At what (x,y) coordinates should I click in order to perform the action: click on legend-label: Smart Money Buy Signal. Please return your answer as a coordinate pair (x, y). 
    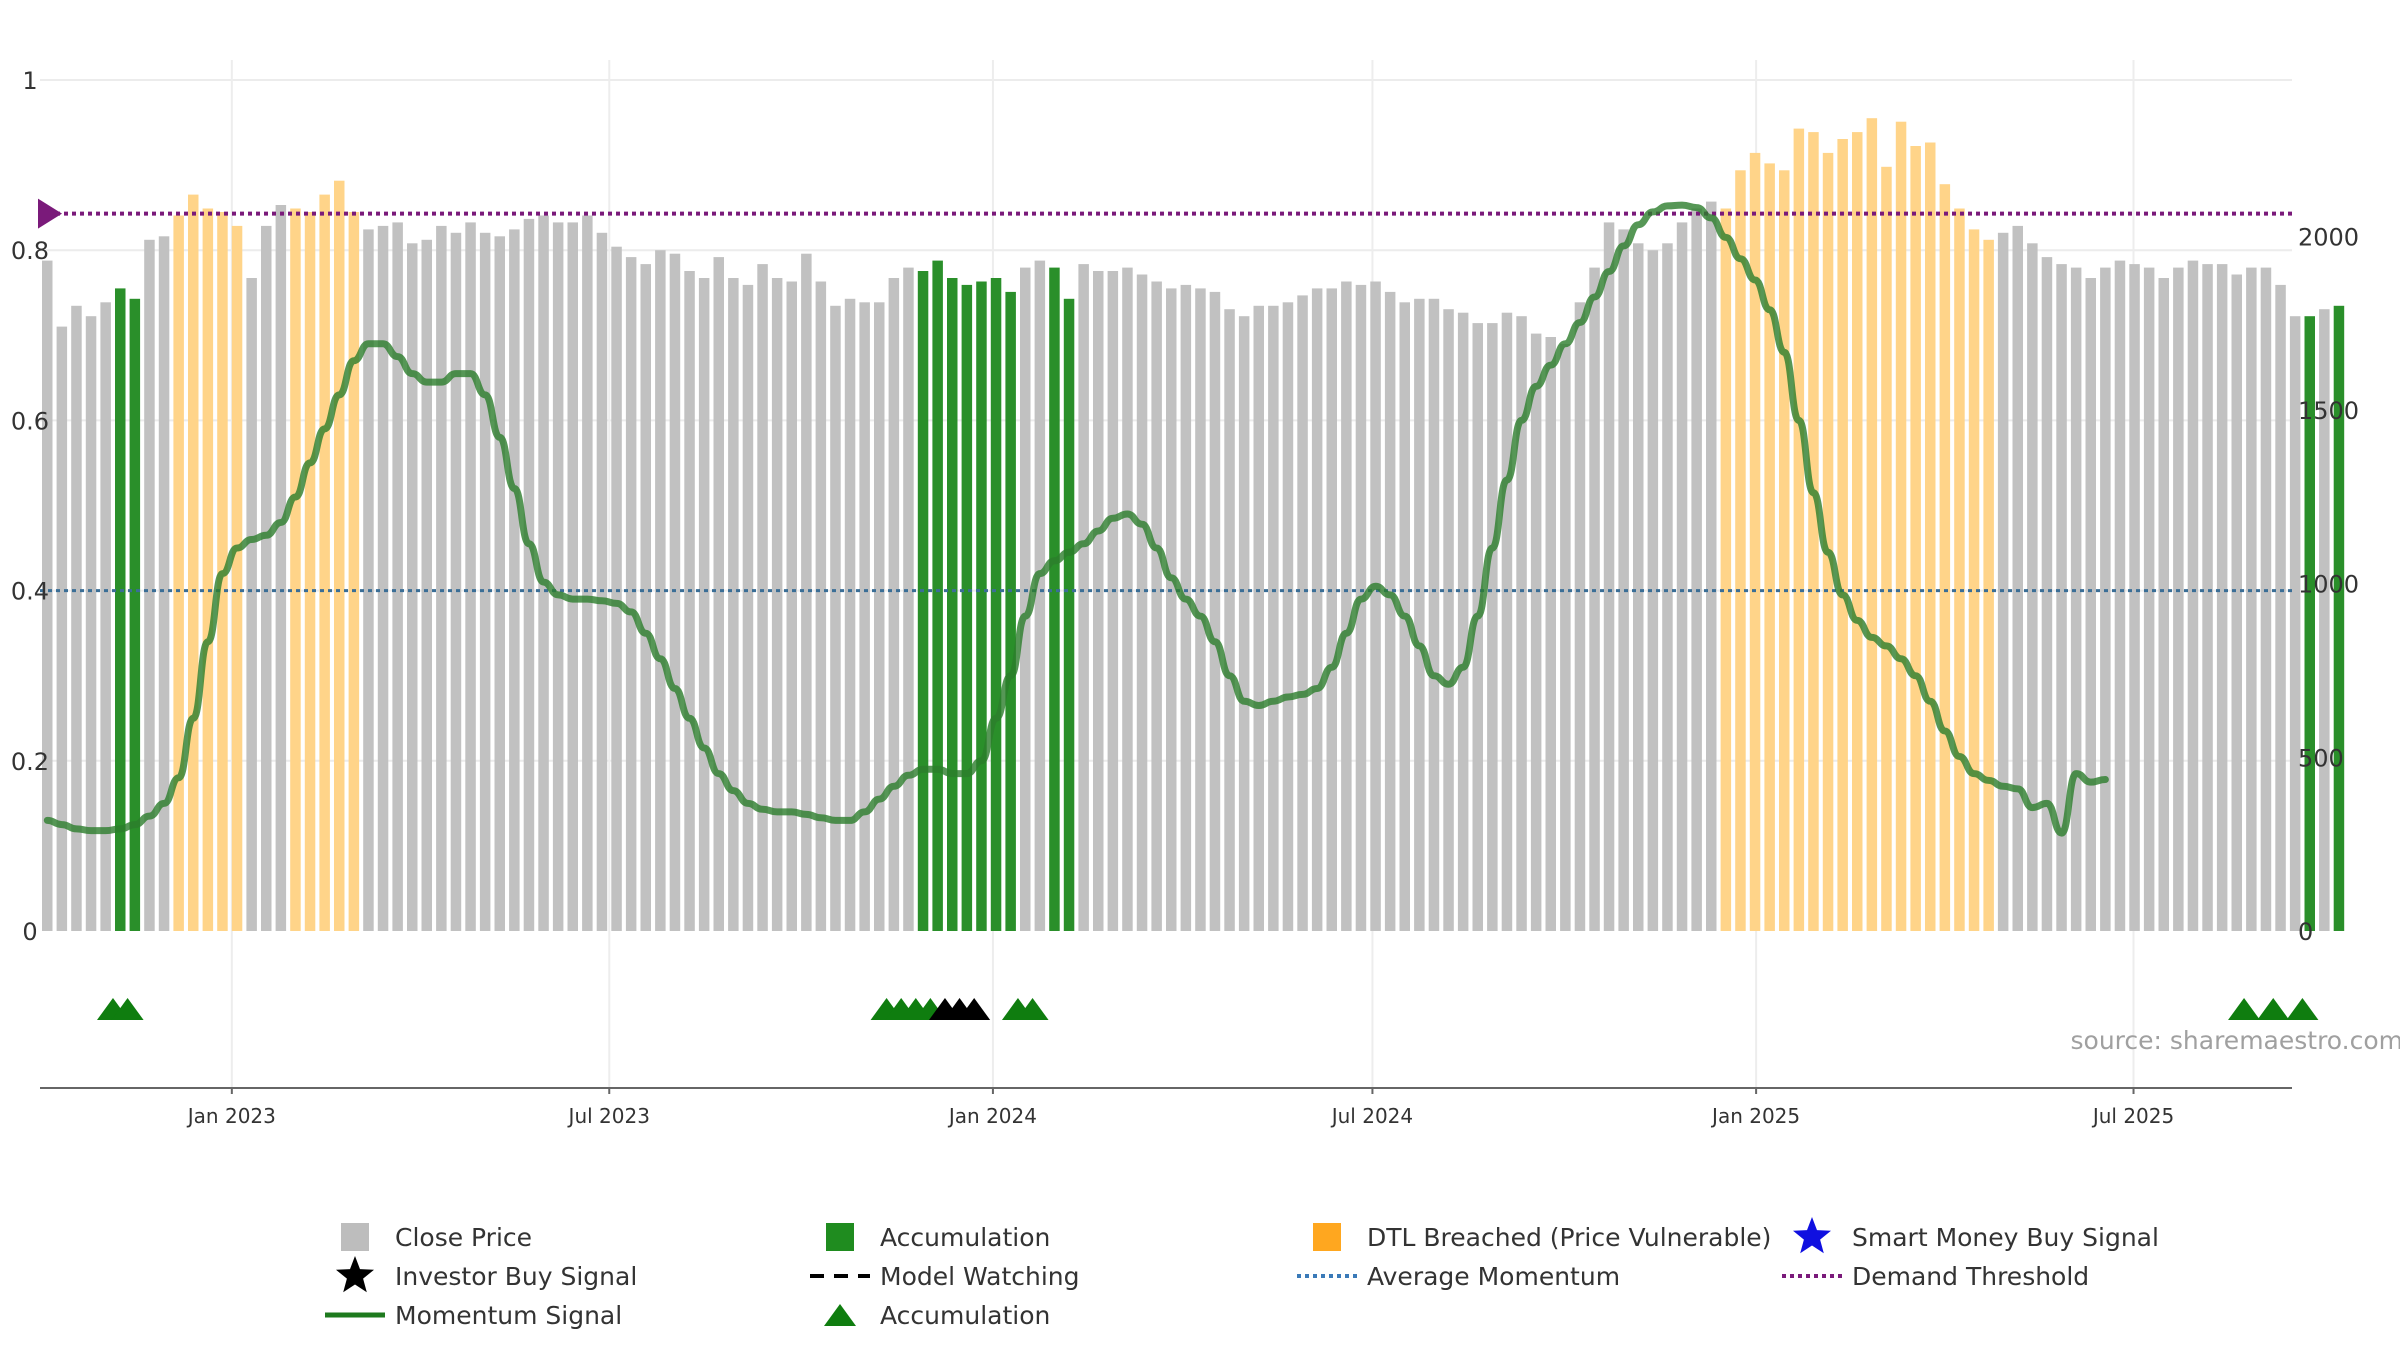
    Looking at the image, I should click on (2005, 1237).